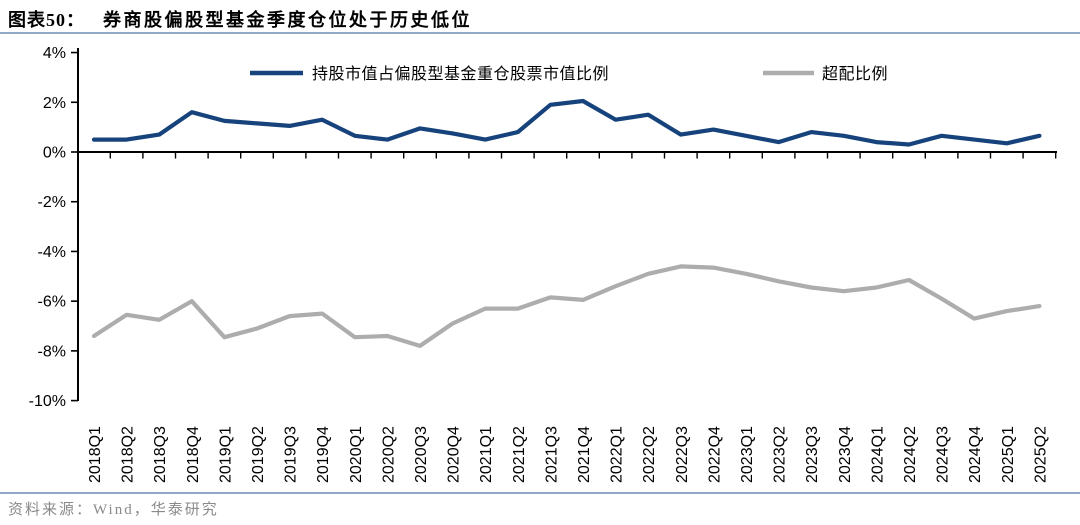  Describe the element at coordinates (780, 454) in the screenshot. I see `x-axis-label: 2023Q2` at that location.